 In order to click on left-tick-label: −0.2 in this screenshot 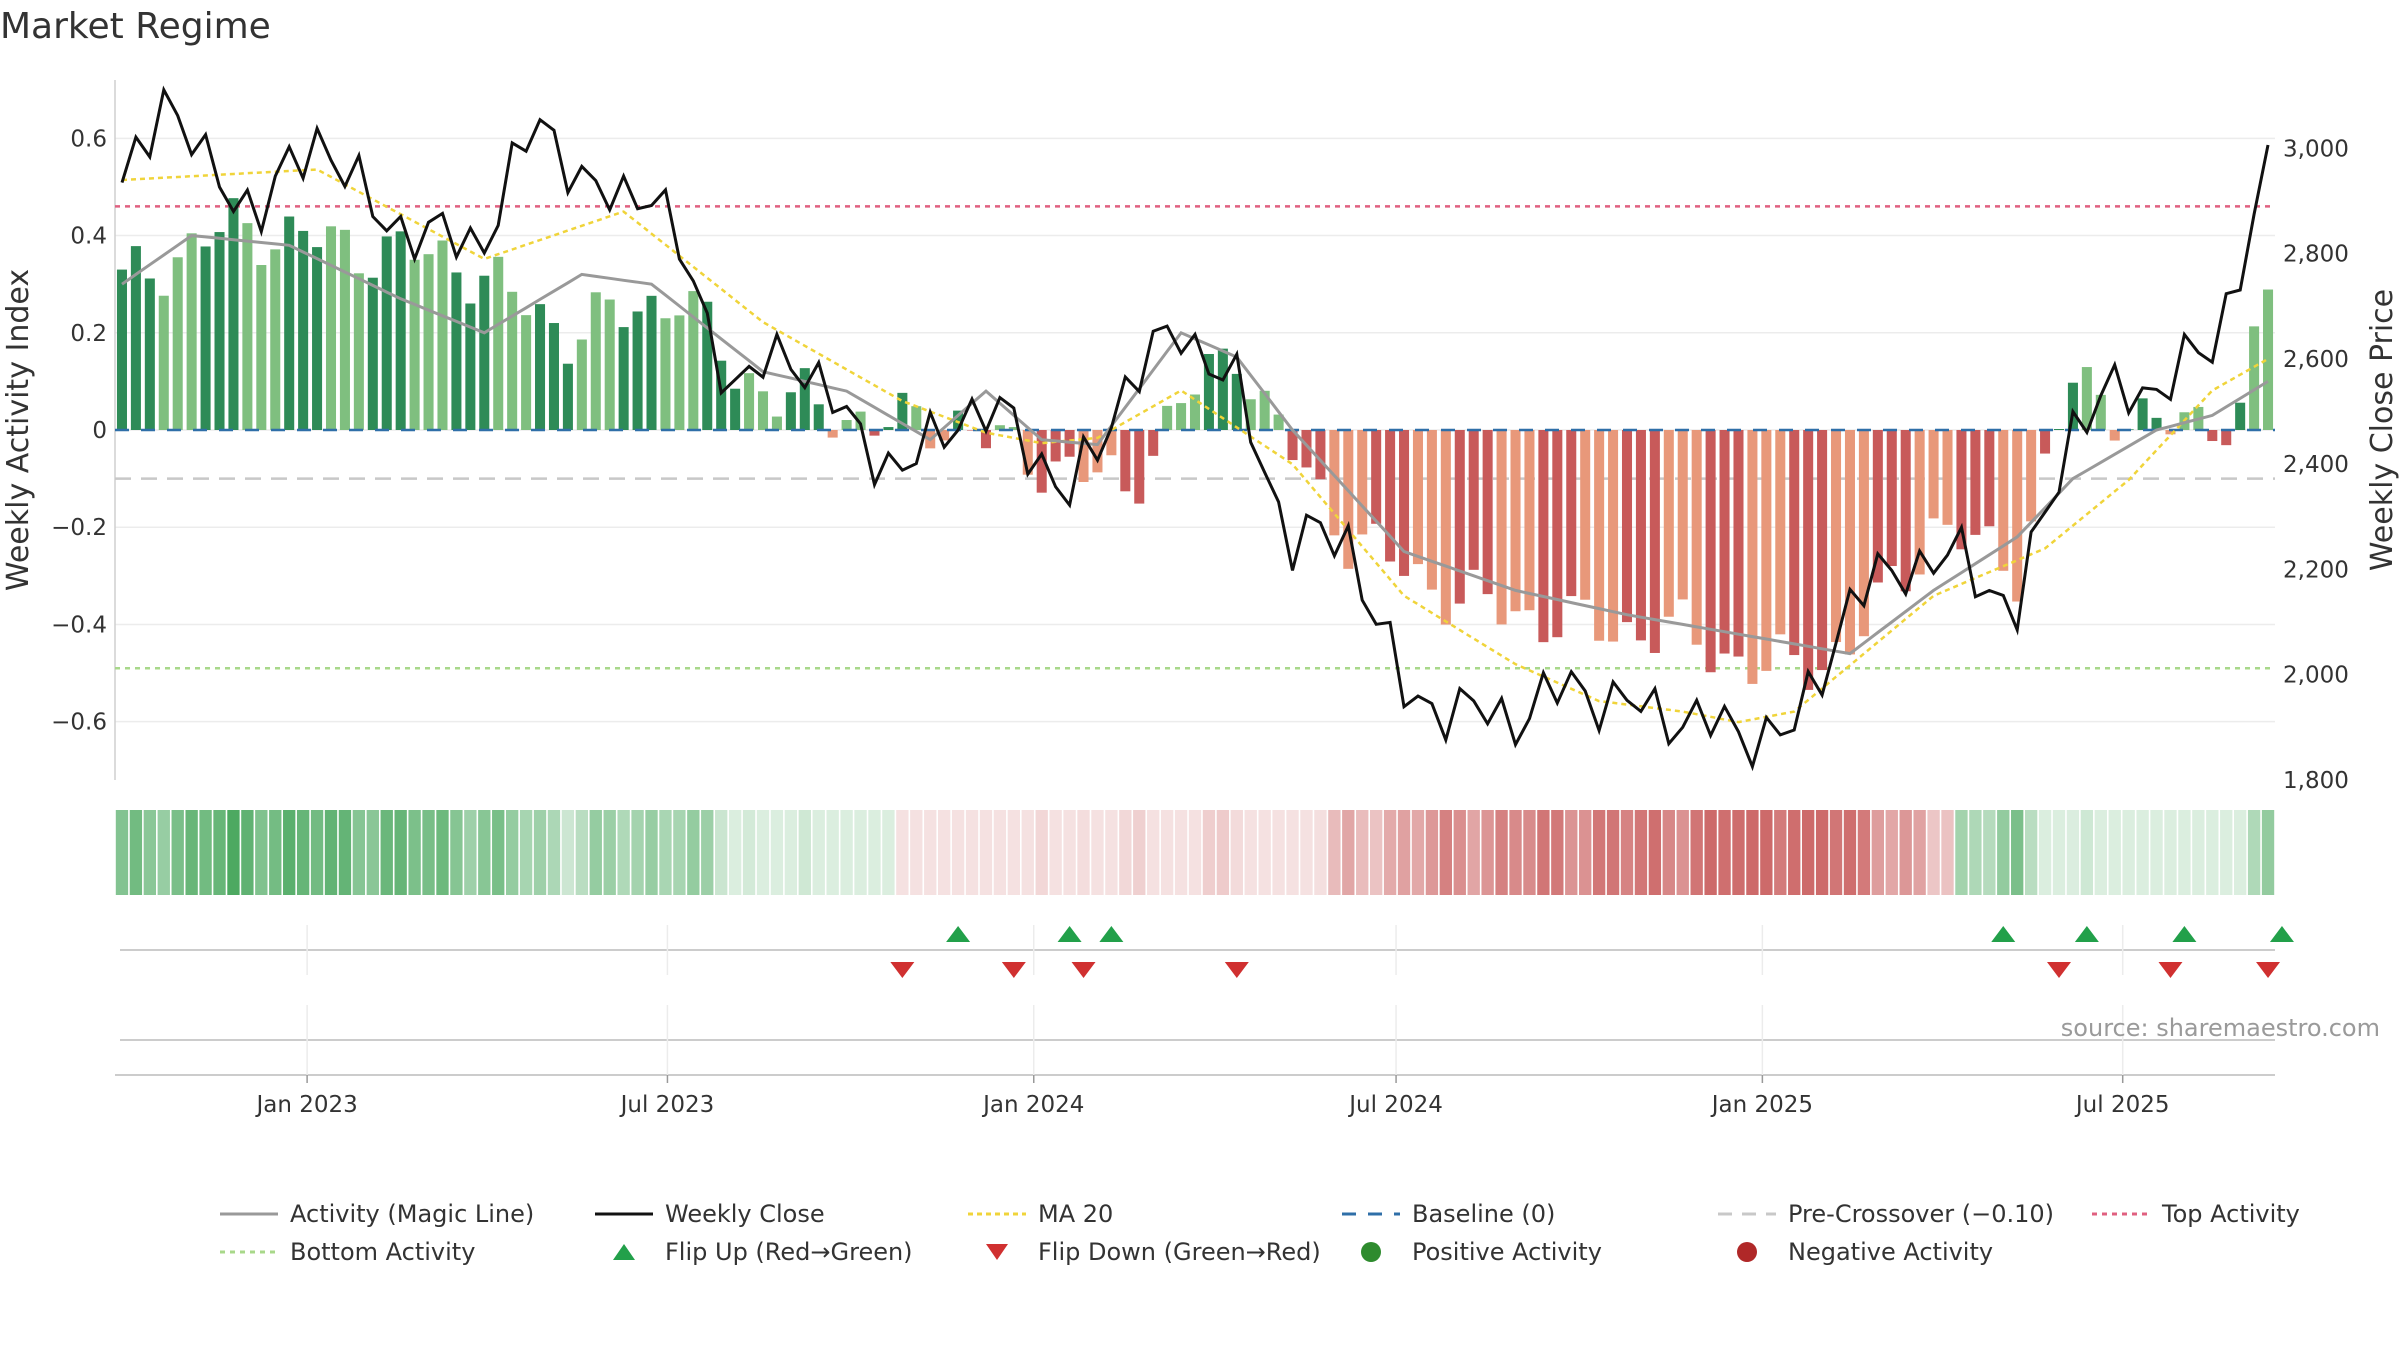, I will do `click(79, 528)`.